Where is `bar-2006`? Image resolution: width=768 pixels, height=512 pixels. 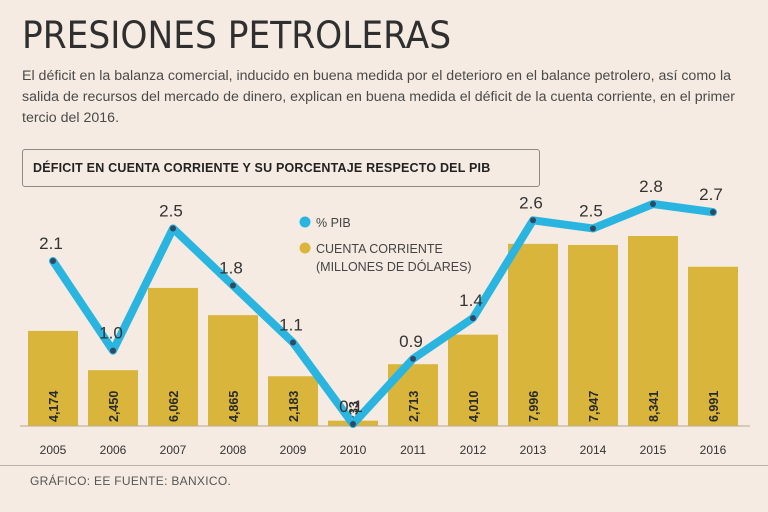
bar-2006 is located at coordinates (113, 398).